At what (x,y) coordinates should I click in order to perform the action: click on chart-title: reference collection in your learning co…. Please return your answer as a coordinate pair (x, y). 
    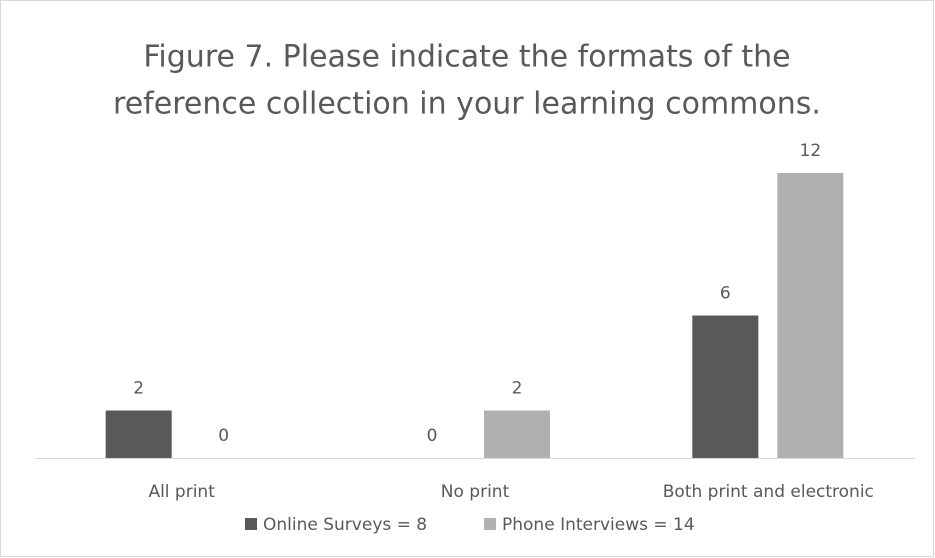
    Looking at the image, I should click on (467, 104).